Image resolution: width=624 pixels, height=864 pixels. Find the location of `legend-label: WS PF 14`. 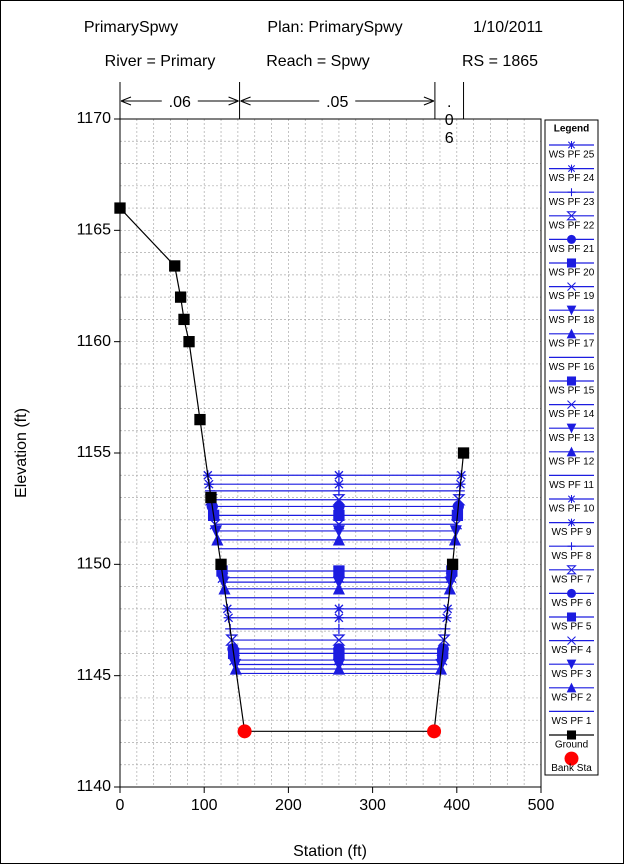

legend-label: WS PF 14 is located at coordinates (572, 414).